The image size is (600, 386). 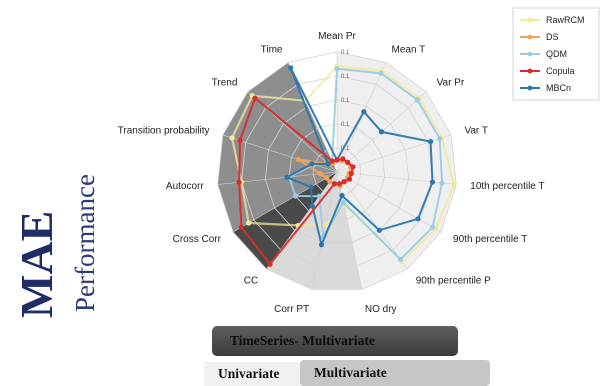 What do you see at coordinates (85, 243) in the screenshot?
I see `metric-subtitle: Performance` at bounding box center [85, 243].